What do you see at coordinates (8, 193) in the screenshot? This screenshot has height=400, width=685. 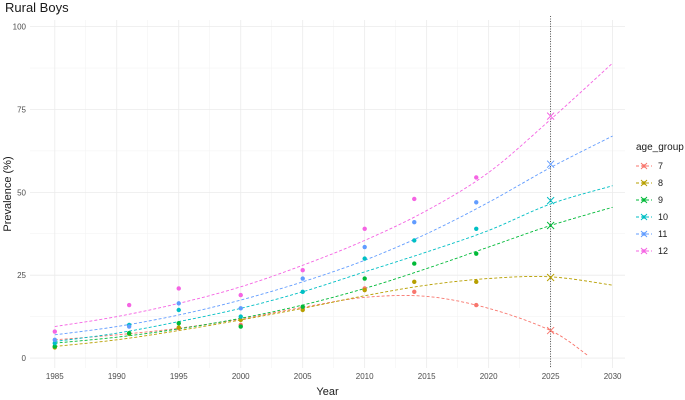 I see `y-axis-title: Prevalence (%)` at bounding box center [8, 193].